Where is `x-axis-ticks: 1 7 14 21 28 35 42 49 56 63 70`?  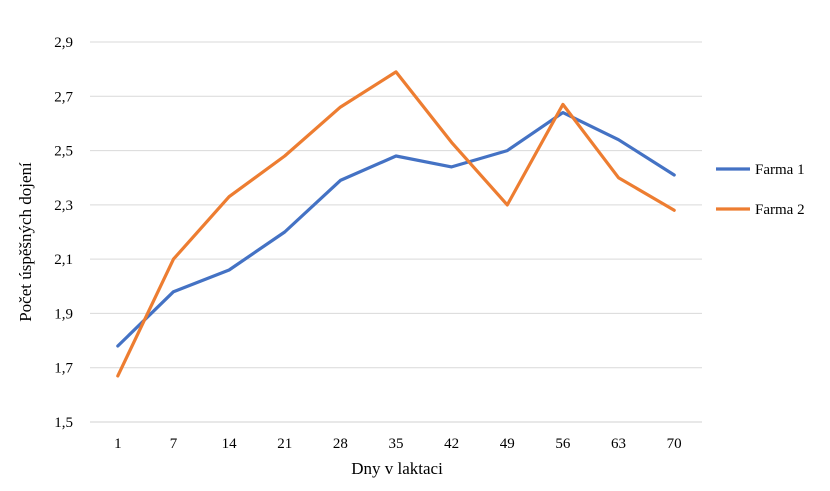
x-axis-ticks: 1 7 14 21 28 35 42 49 56 63 70 is located at coordinates (398, 444).